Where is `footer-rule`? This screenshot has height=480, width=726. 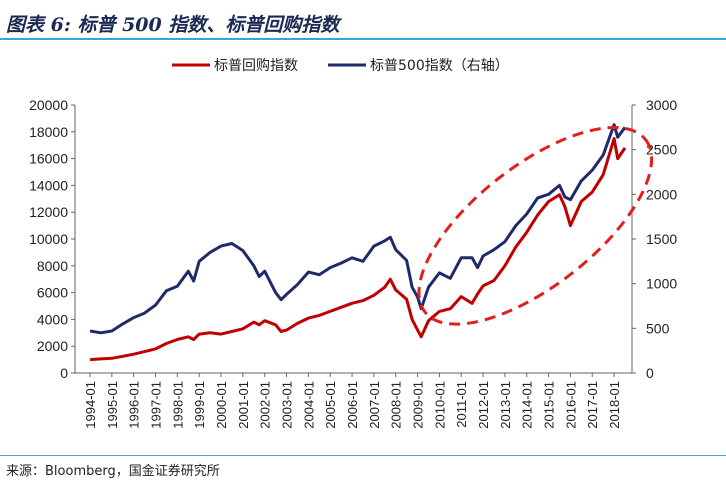
footer-rule is located at coordinates (363, 455).